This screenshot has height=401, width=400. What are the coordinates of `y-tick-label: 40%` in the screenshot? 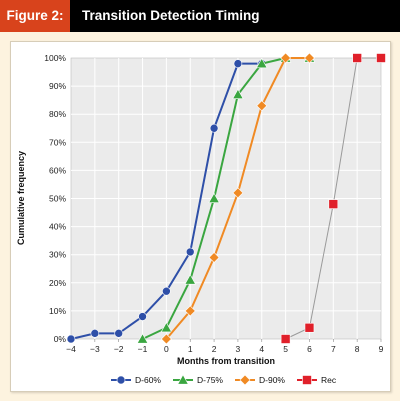 It's located at (57, 227).